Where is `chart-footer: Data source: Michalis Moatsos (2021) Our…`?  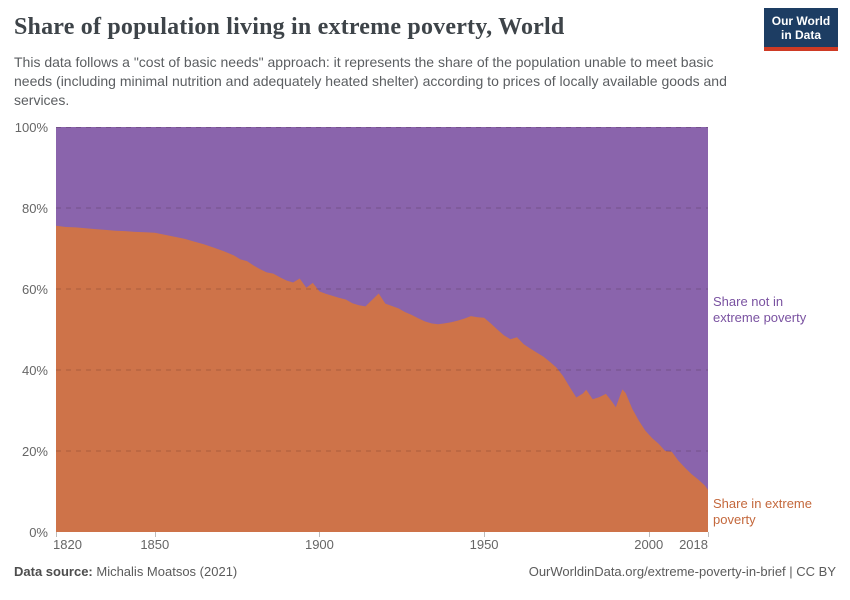
chart-footer: Data source: Michalis Moatsos (2021) Our… is located at coordinates (425, 571).